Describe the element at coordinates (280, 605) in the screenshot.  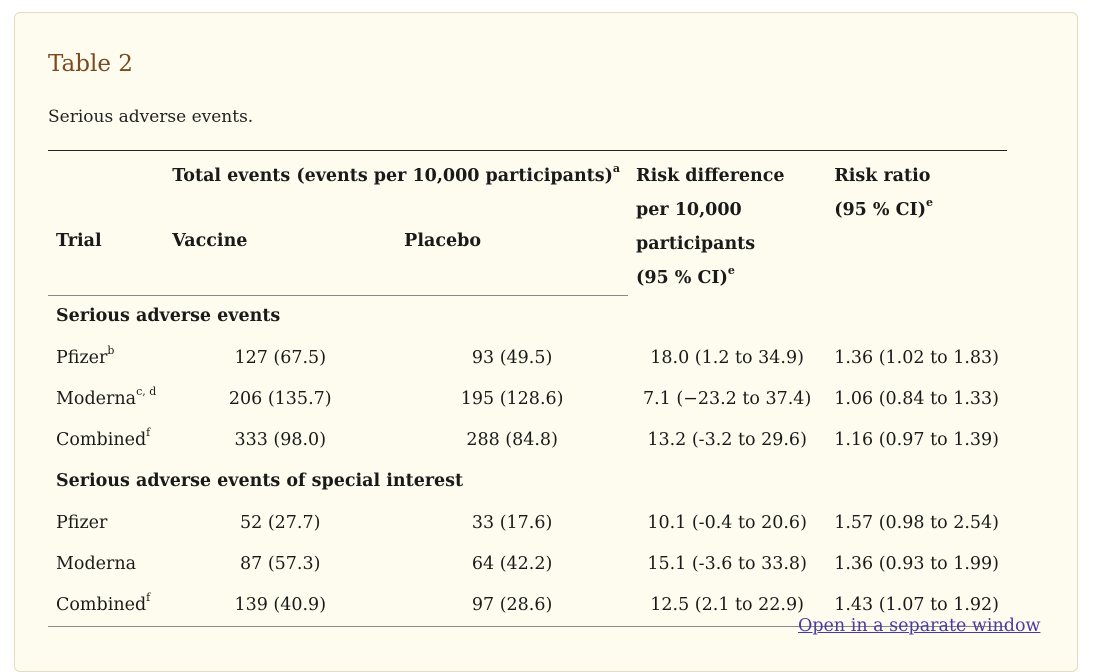
I see `vaccine-cell: 139 (40.9)` at that location.